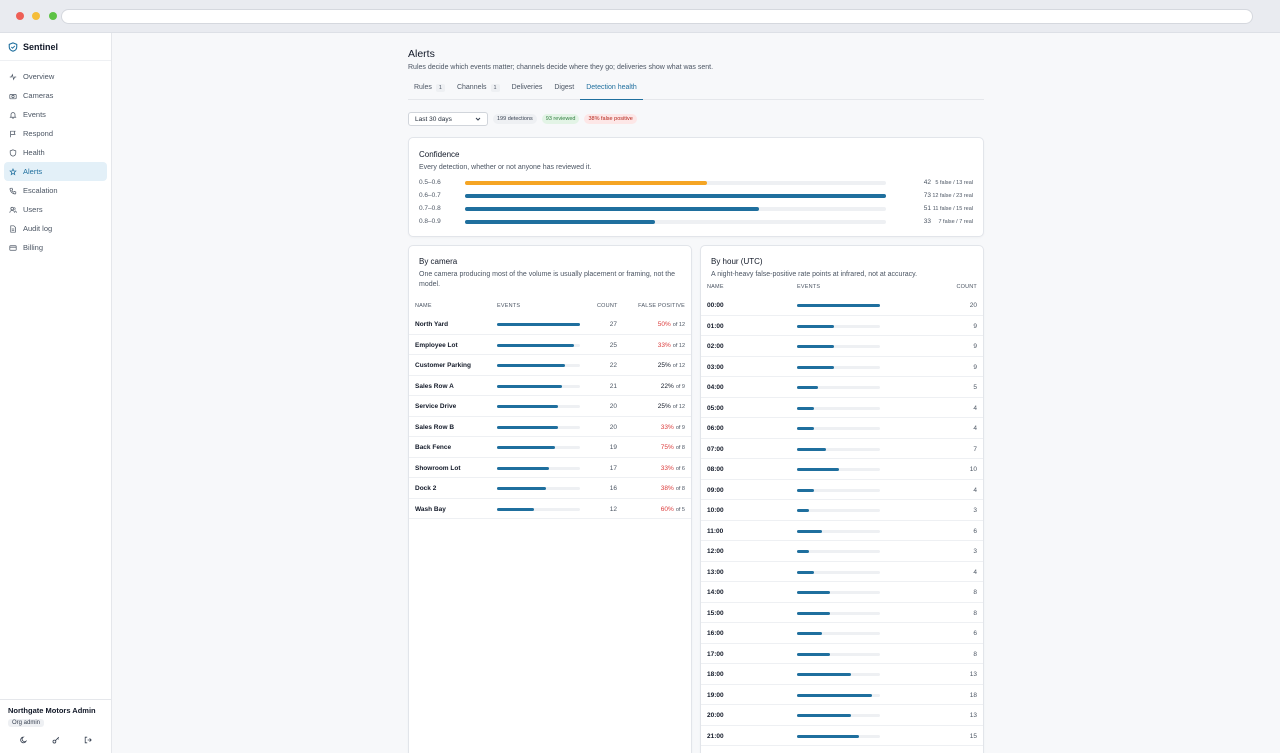 The width and height of the screenshot is (1280, 753). What do you see at coordinates (973, 736) in the screenshot?
I see `hour-count: 15` at bounding box center [973, 736].